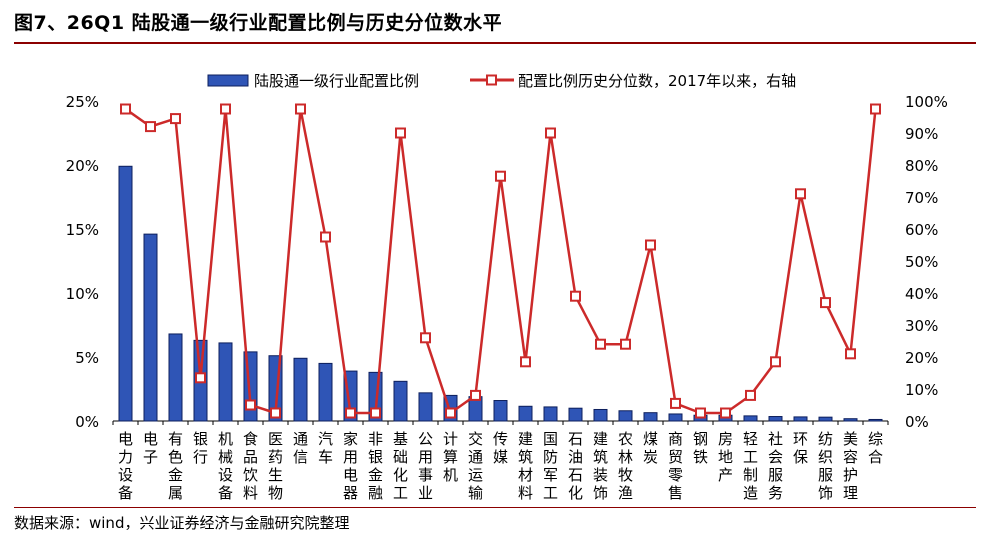  Describe the element at coordinates (501, 81) in the screenshot. I see `legend: 陆股通一级行业配置比例 配置比例历史分位数，2017年以来，右轴` at that location.